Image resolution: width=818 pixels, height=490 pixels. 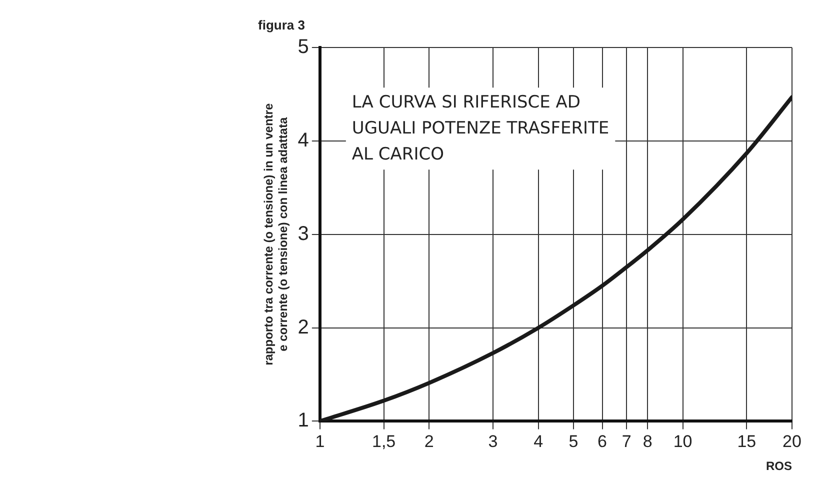 I want to click on x-tick-label: 6, so click(x=603, y=442).